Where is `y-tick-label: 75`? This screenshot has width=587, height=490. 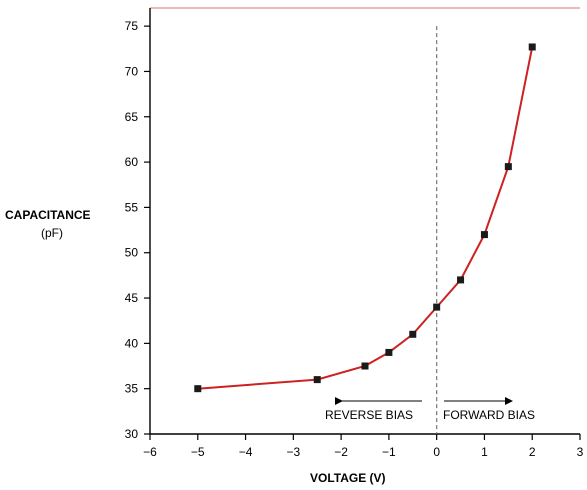 y-tick-label: 75 is located at coordinates (132, 26).